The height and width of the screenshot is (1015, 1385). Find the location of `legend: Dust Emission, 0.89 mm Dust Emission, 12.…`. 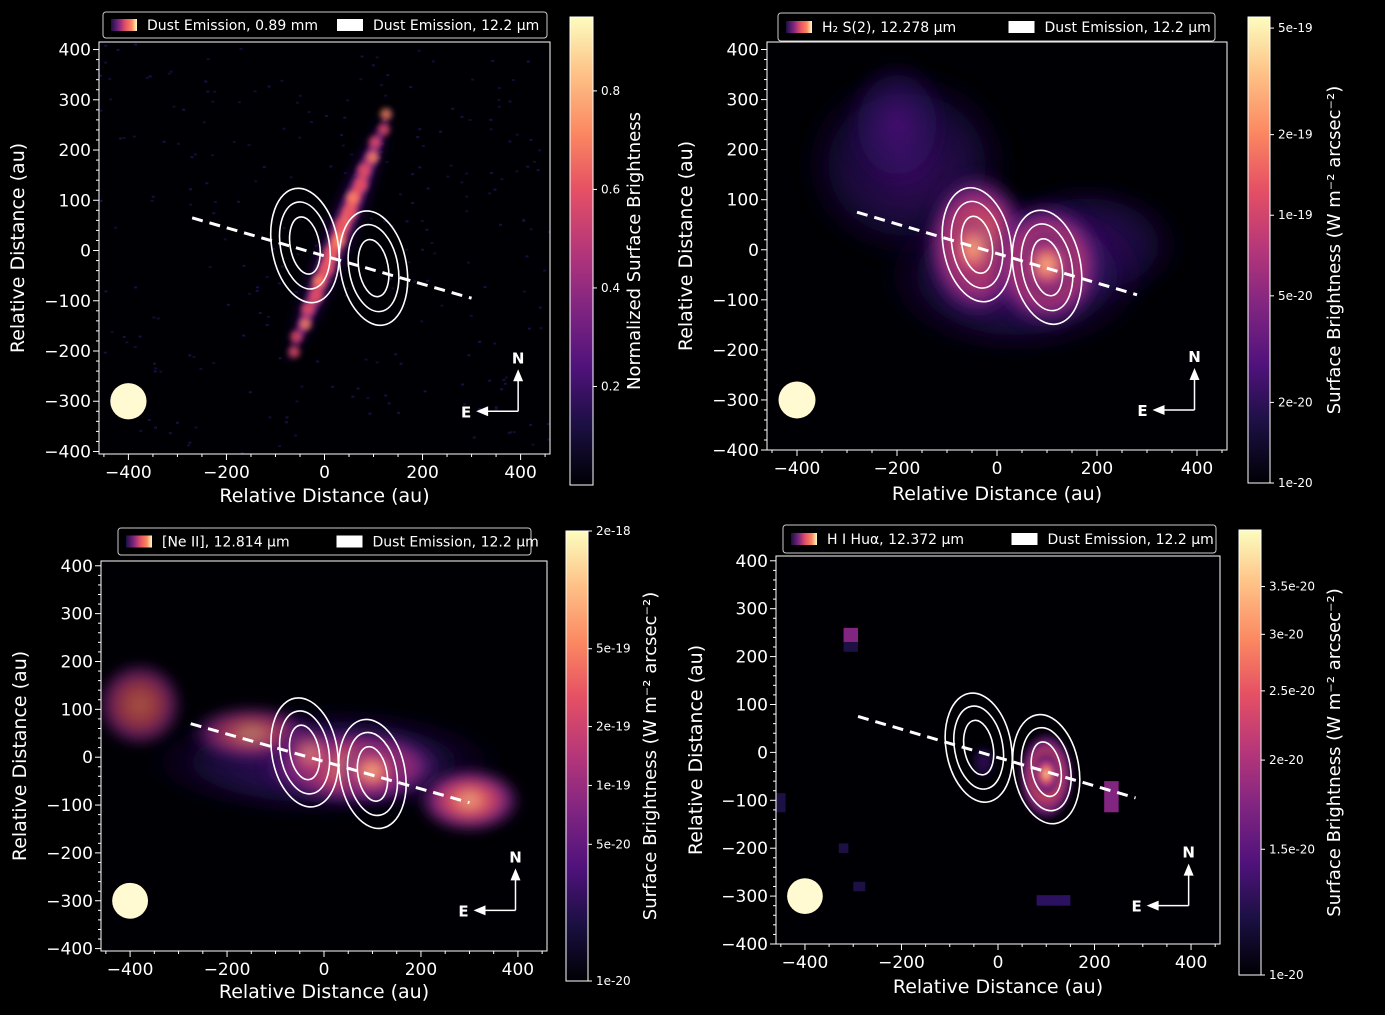

legend: Dust Emission, 0.89 mm Dust Emission, 12.… is located at coordinates (325, 25).